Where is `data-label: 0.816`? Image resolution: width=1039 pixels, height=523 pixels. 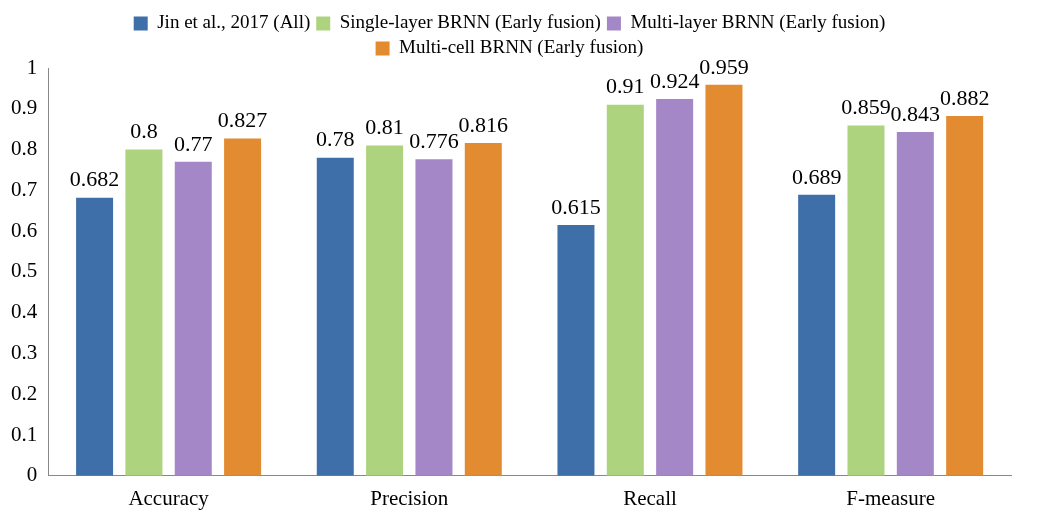 data-label: 0.816 is located at coordinates (483, 124).